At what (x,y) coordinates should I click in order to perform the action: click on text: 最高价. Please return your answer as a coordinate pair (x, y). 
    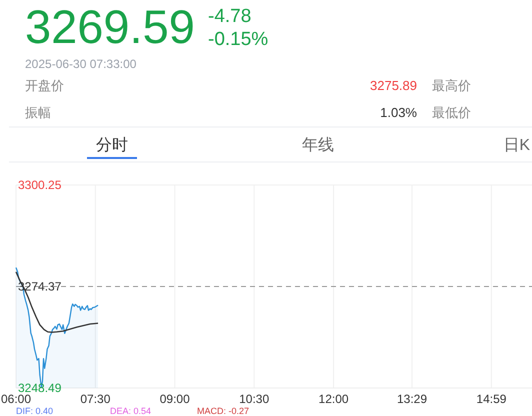
    Looking at the image, I should click on (451, 85).